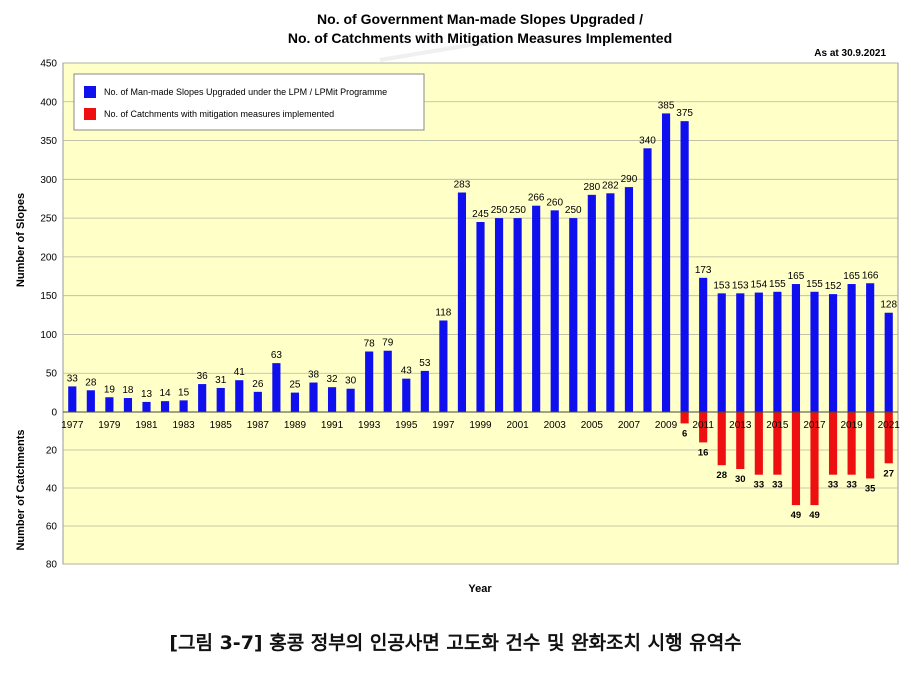 Image resolution: width=911 pixels, height=689 pixels. Describe the element at coordinates (517, 210) in the screenshot. I see `value-label-slopes-2001: 250` at that location.